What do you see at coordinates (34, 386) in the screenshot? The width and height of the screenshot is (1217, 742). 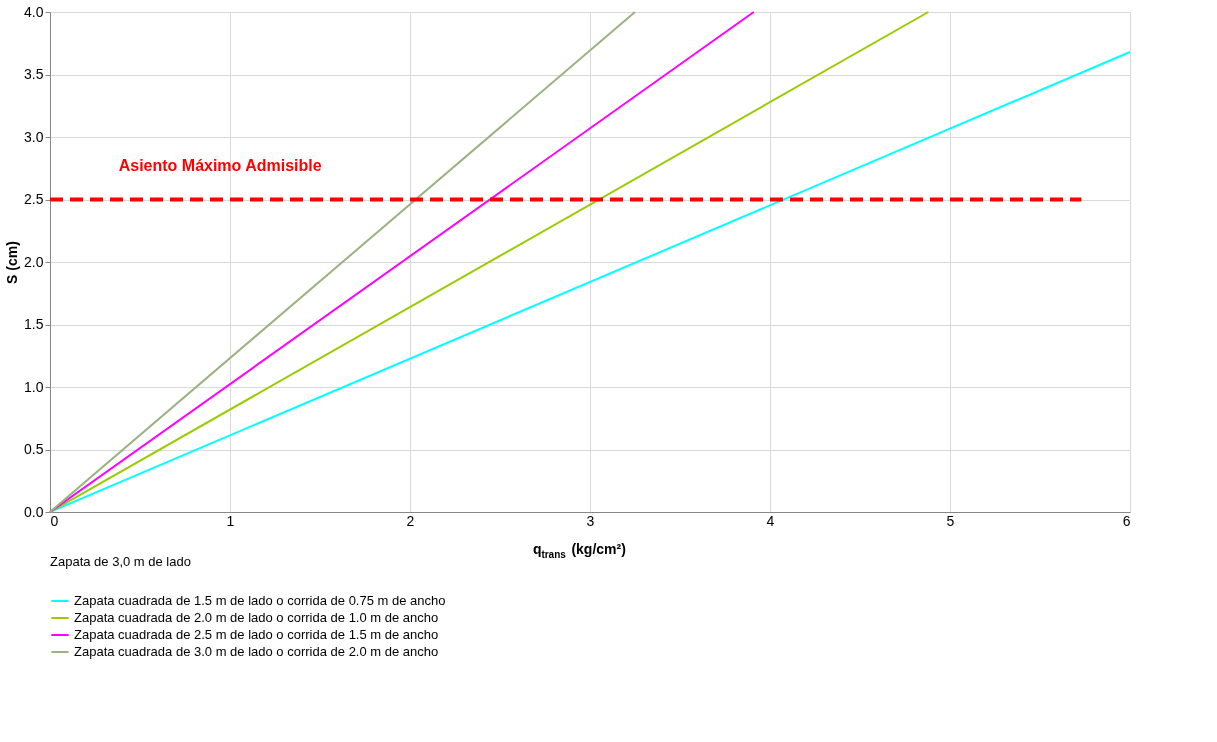 I see `y-tick-label: 1.0` at bounding box center [34, 386].